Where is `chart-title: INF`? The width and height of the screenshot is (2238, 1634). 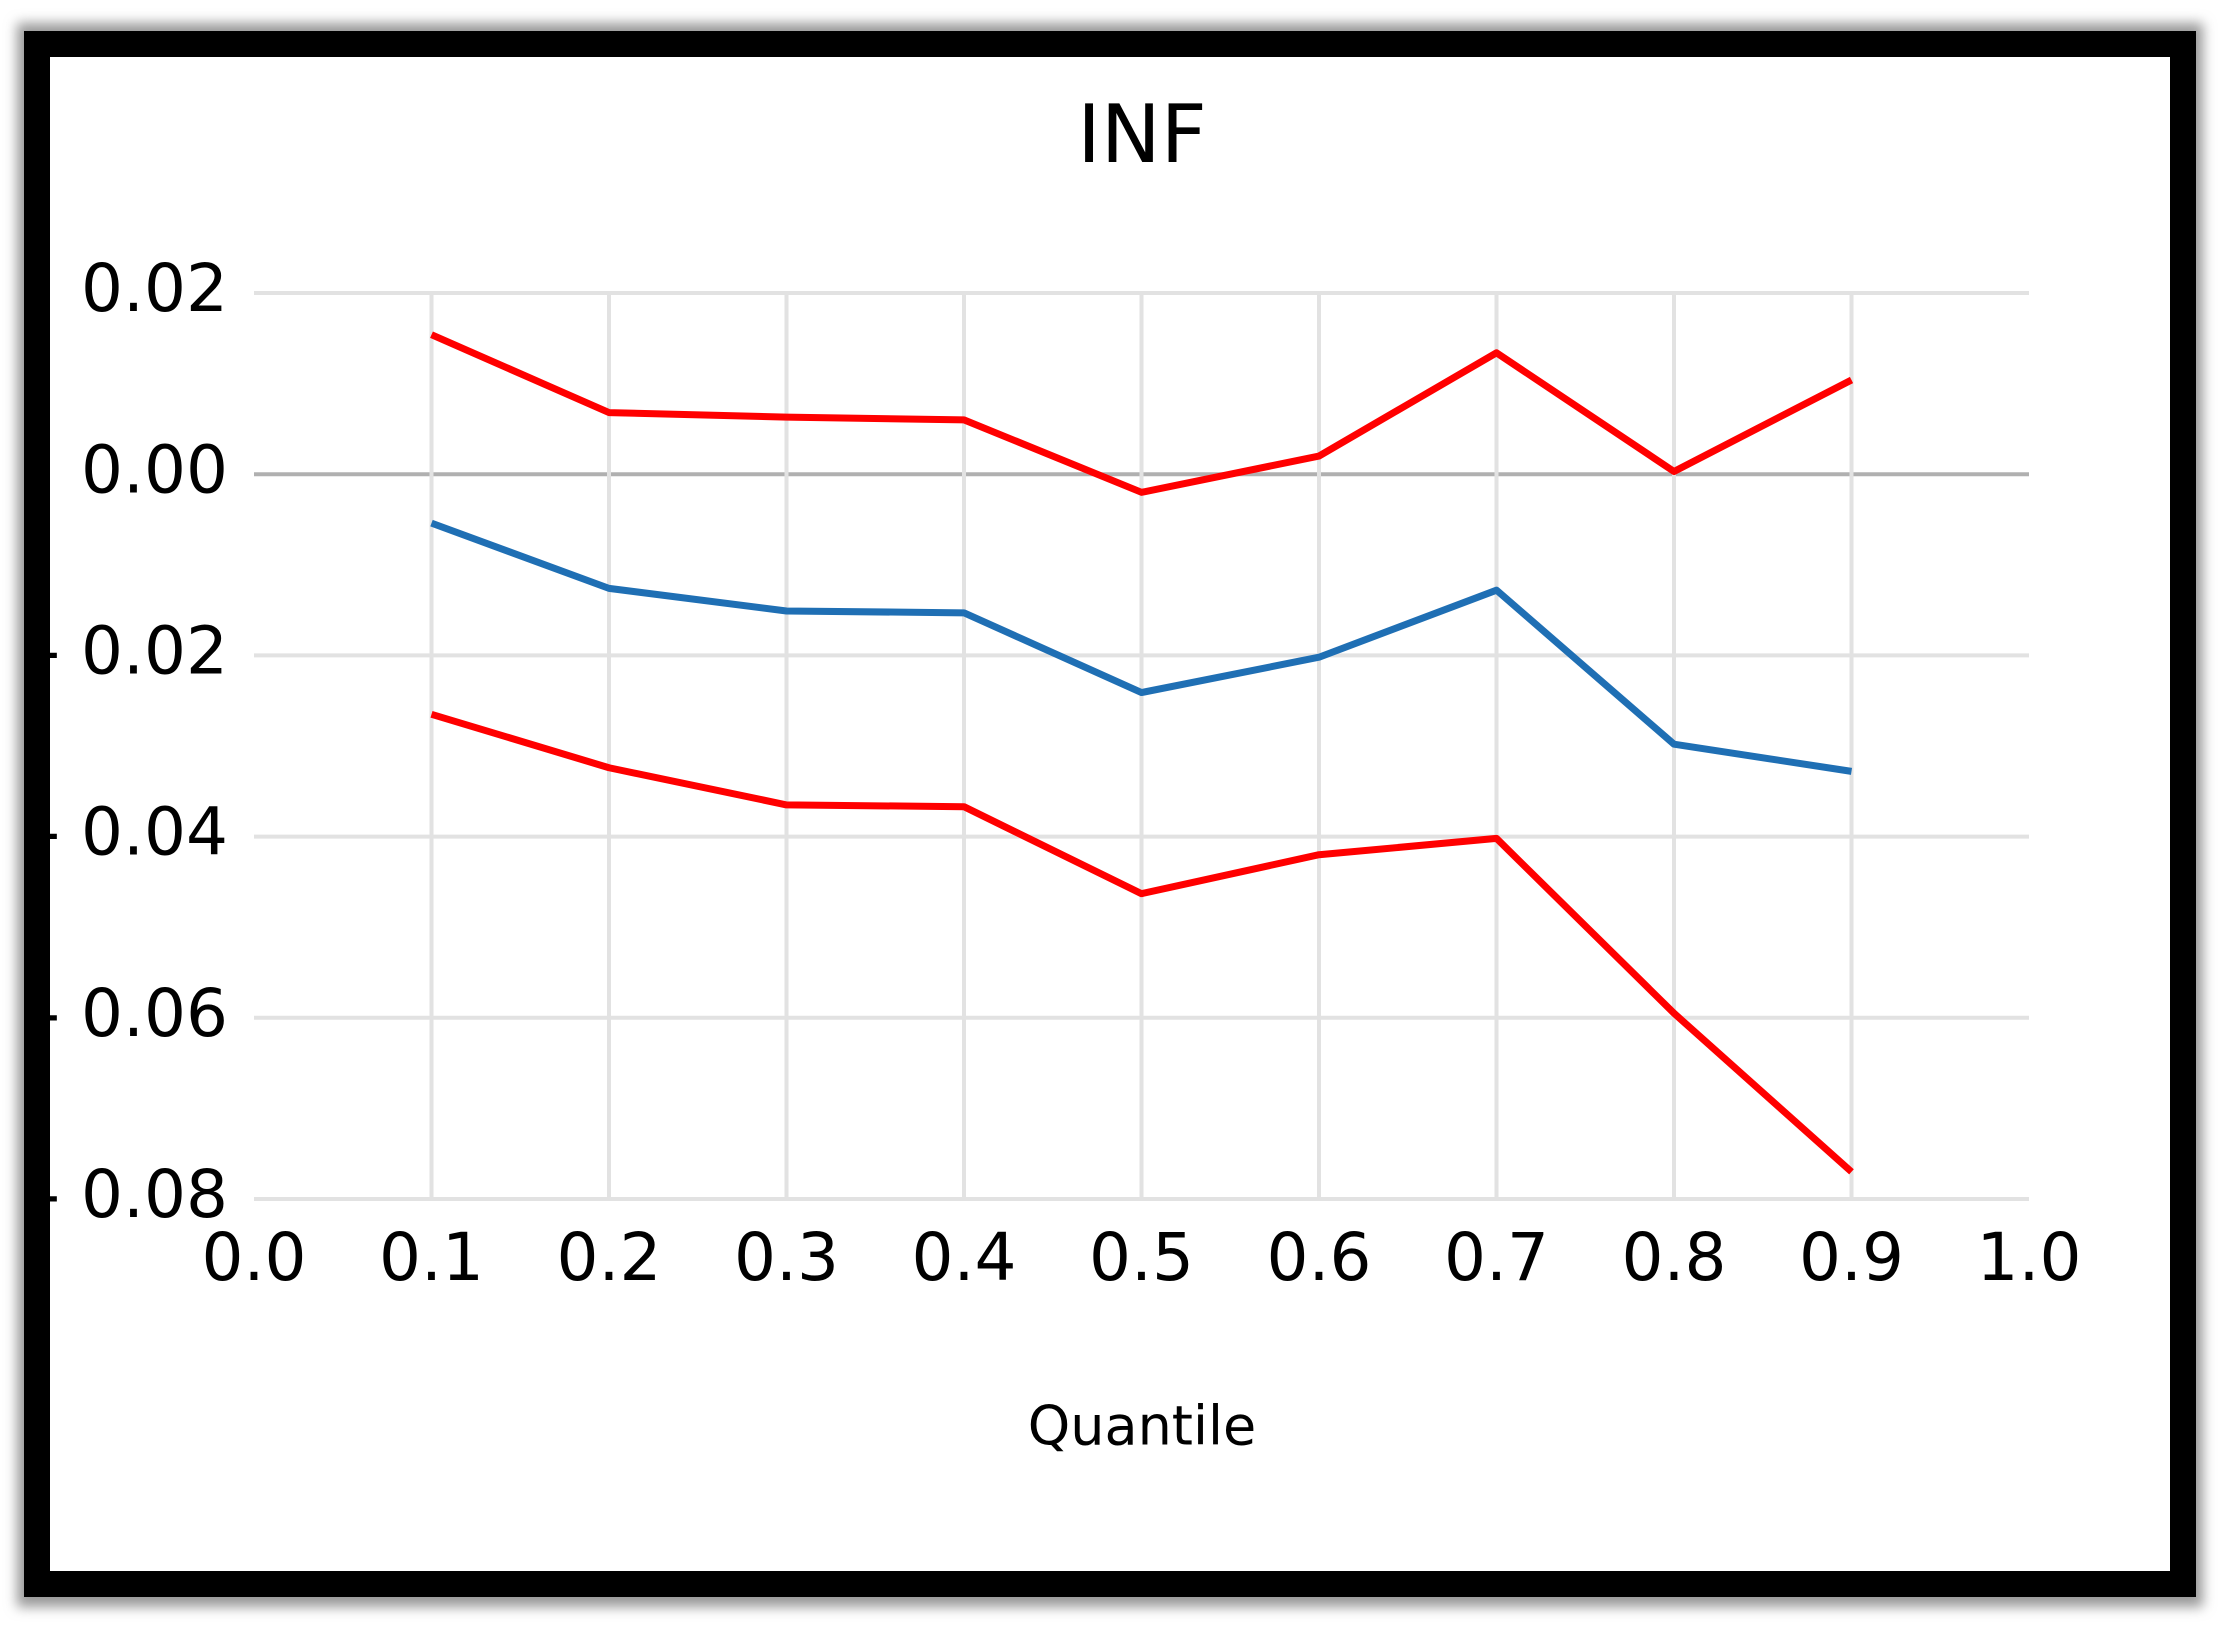
chart-title: INF is located at coordinates (1141, 134).